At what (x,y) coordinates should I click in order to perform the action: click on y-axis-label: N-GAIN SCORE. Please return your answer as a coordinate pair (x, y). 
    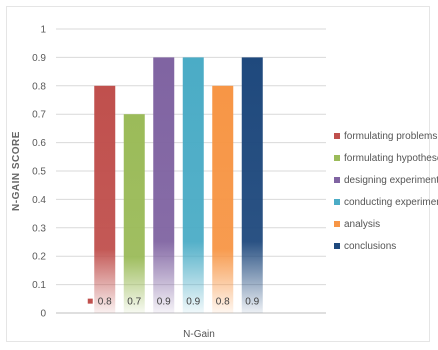
    Looking at the image, I should click on (16, 171).